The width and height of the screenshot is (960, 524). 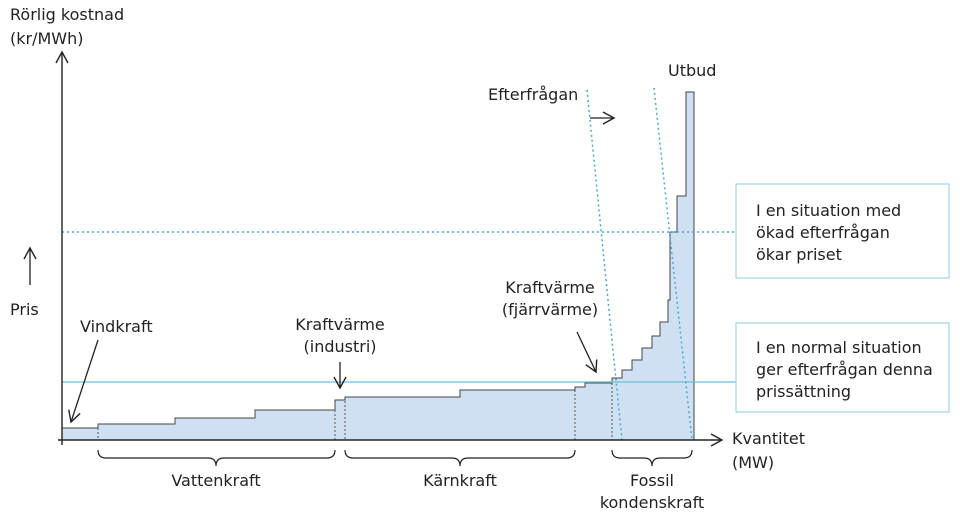 I want to click on group-label: Kärnkraft, so click(x=460, y=480).